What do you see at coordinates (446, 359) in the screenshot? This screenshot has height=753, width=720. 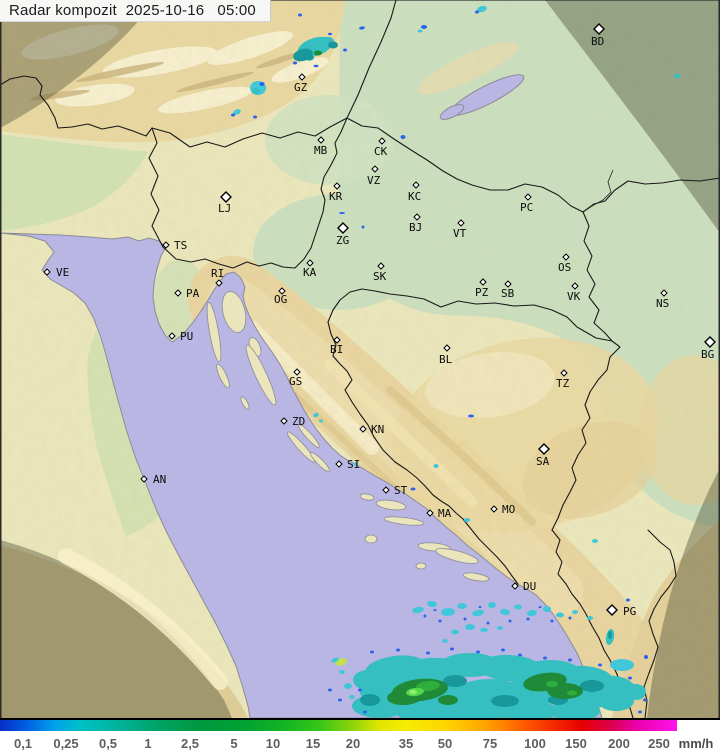 I see `city-label-BL: BL` at bounding box center [446, 359].